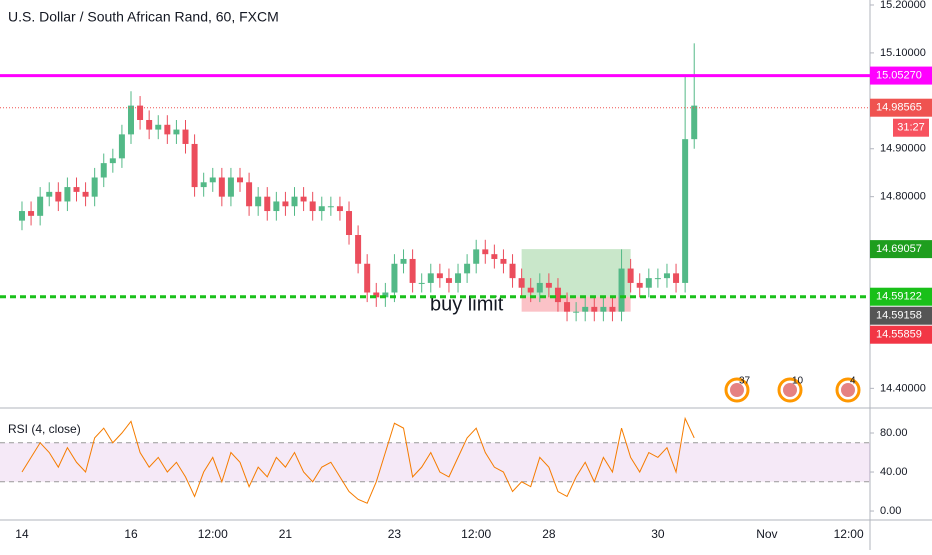 The image size is (932, 555). What do you see at coordinates (798, 381) in the screenshot?
I see `event-count: 10` at bounding box center [798, 381].